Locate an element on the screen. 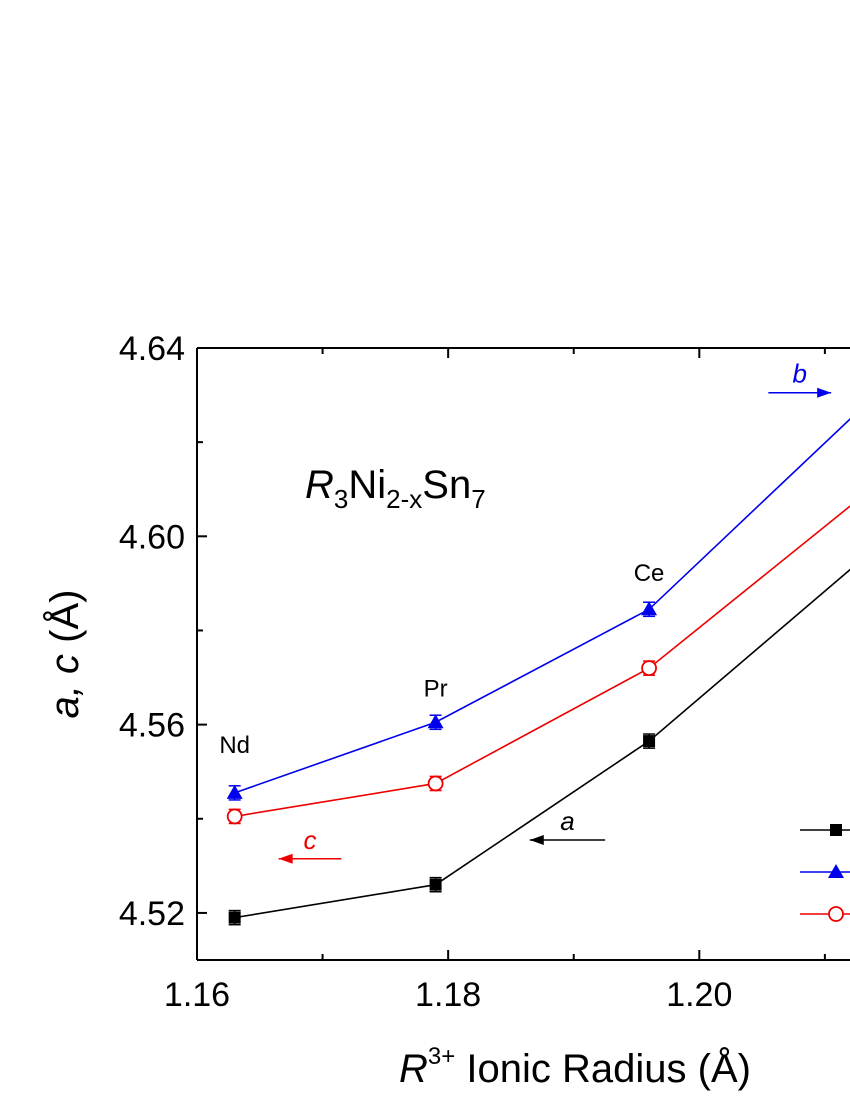 This screenshot has width=850, height=1100. x-tick-label: 1.18 is located at coordinates (448, 995).